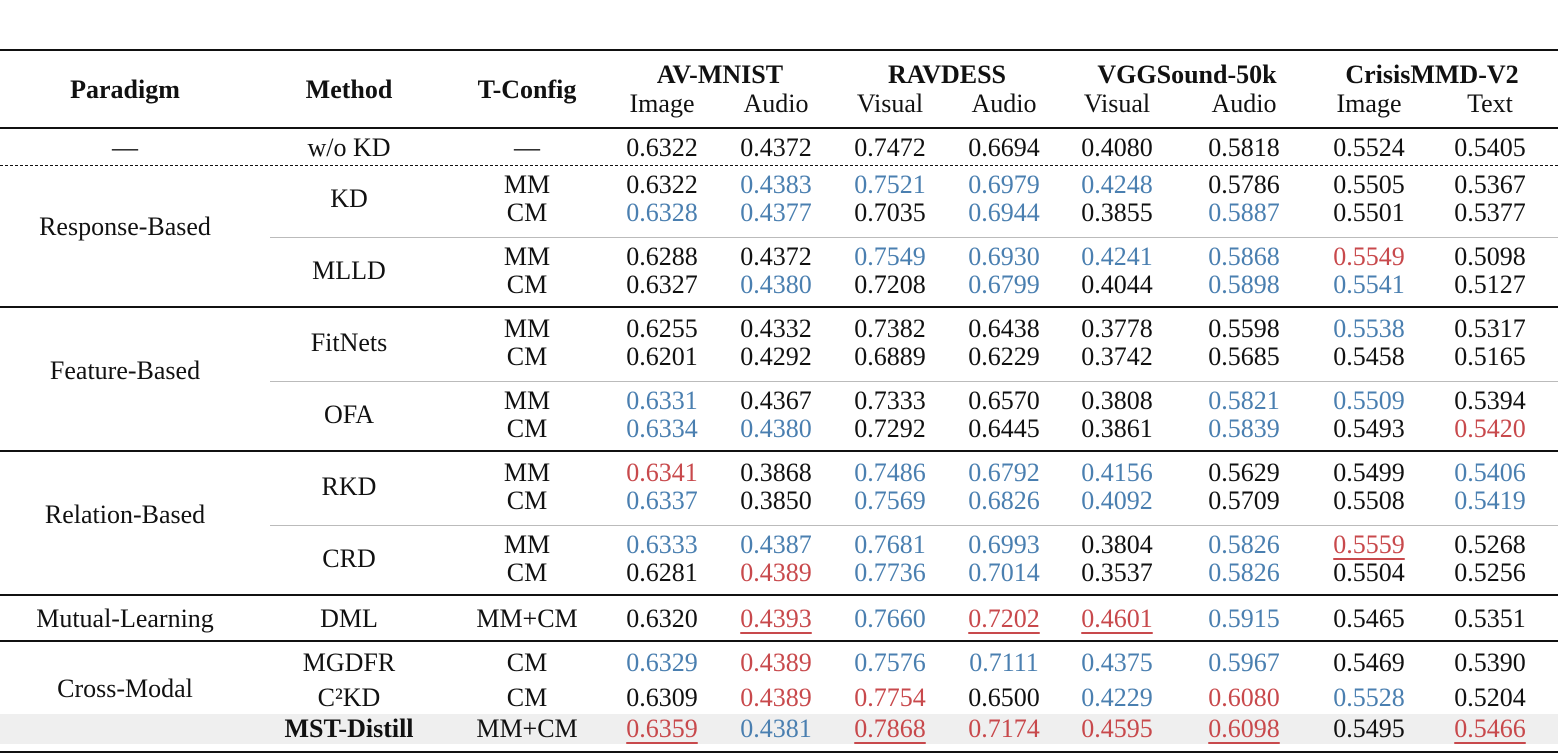  I want to click on score: 0.6255, so click(662, 328).